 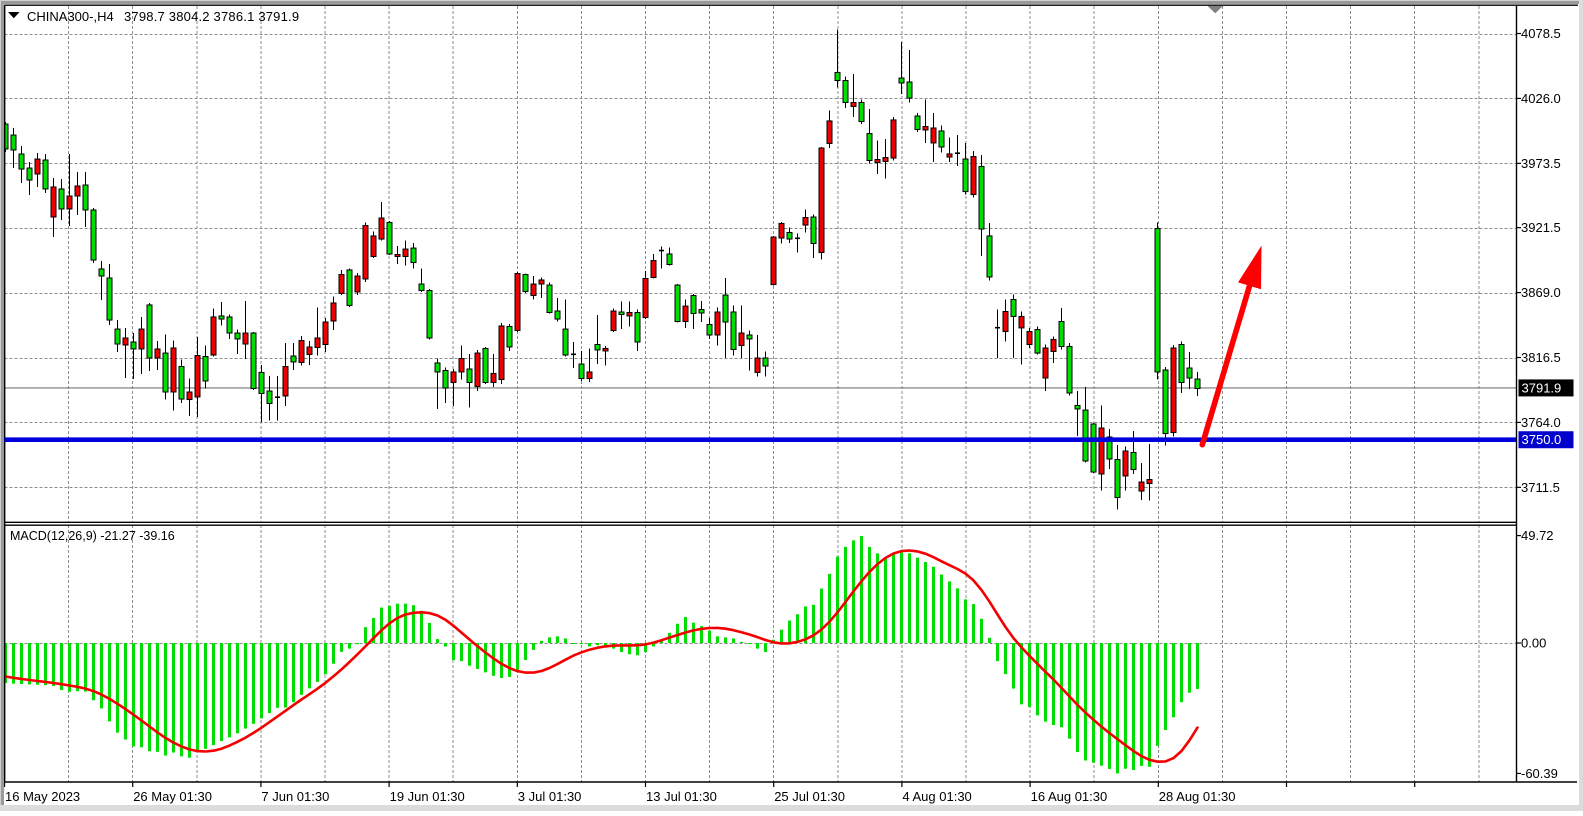 What do you see at coordinates (1537, 535) in the screenshot?
I see `macd-tick-label: 49.72` at bounding box center [1537, 535].